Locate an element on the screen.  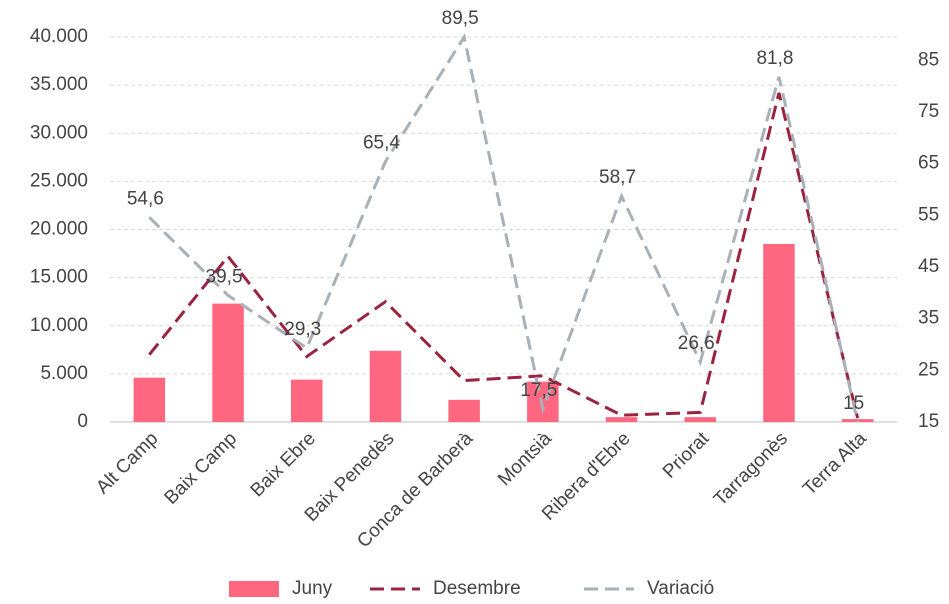
y-tick-label: 0 is located at coordinates (82, 421).